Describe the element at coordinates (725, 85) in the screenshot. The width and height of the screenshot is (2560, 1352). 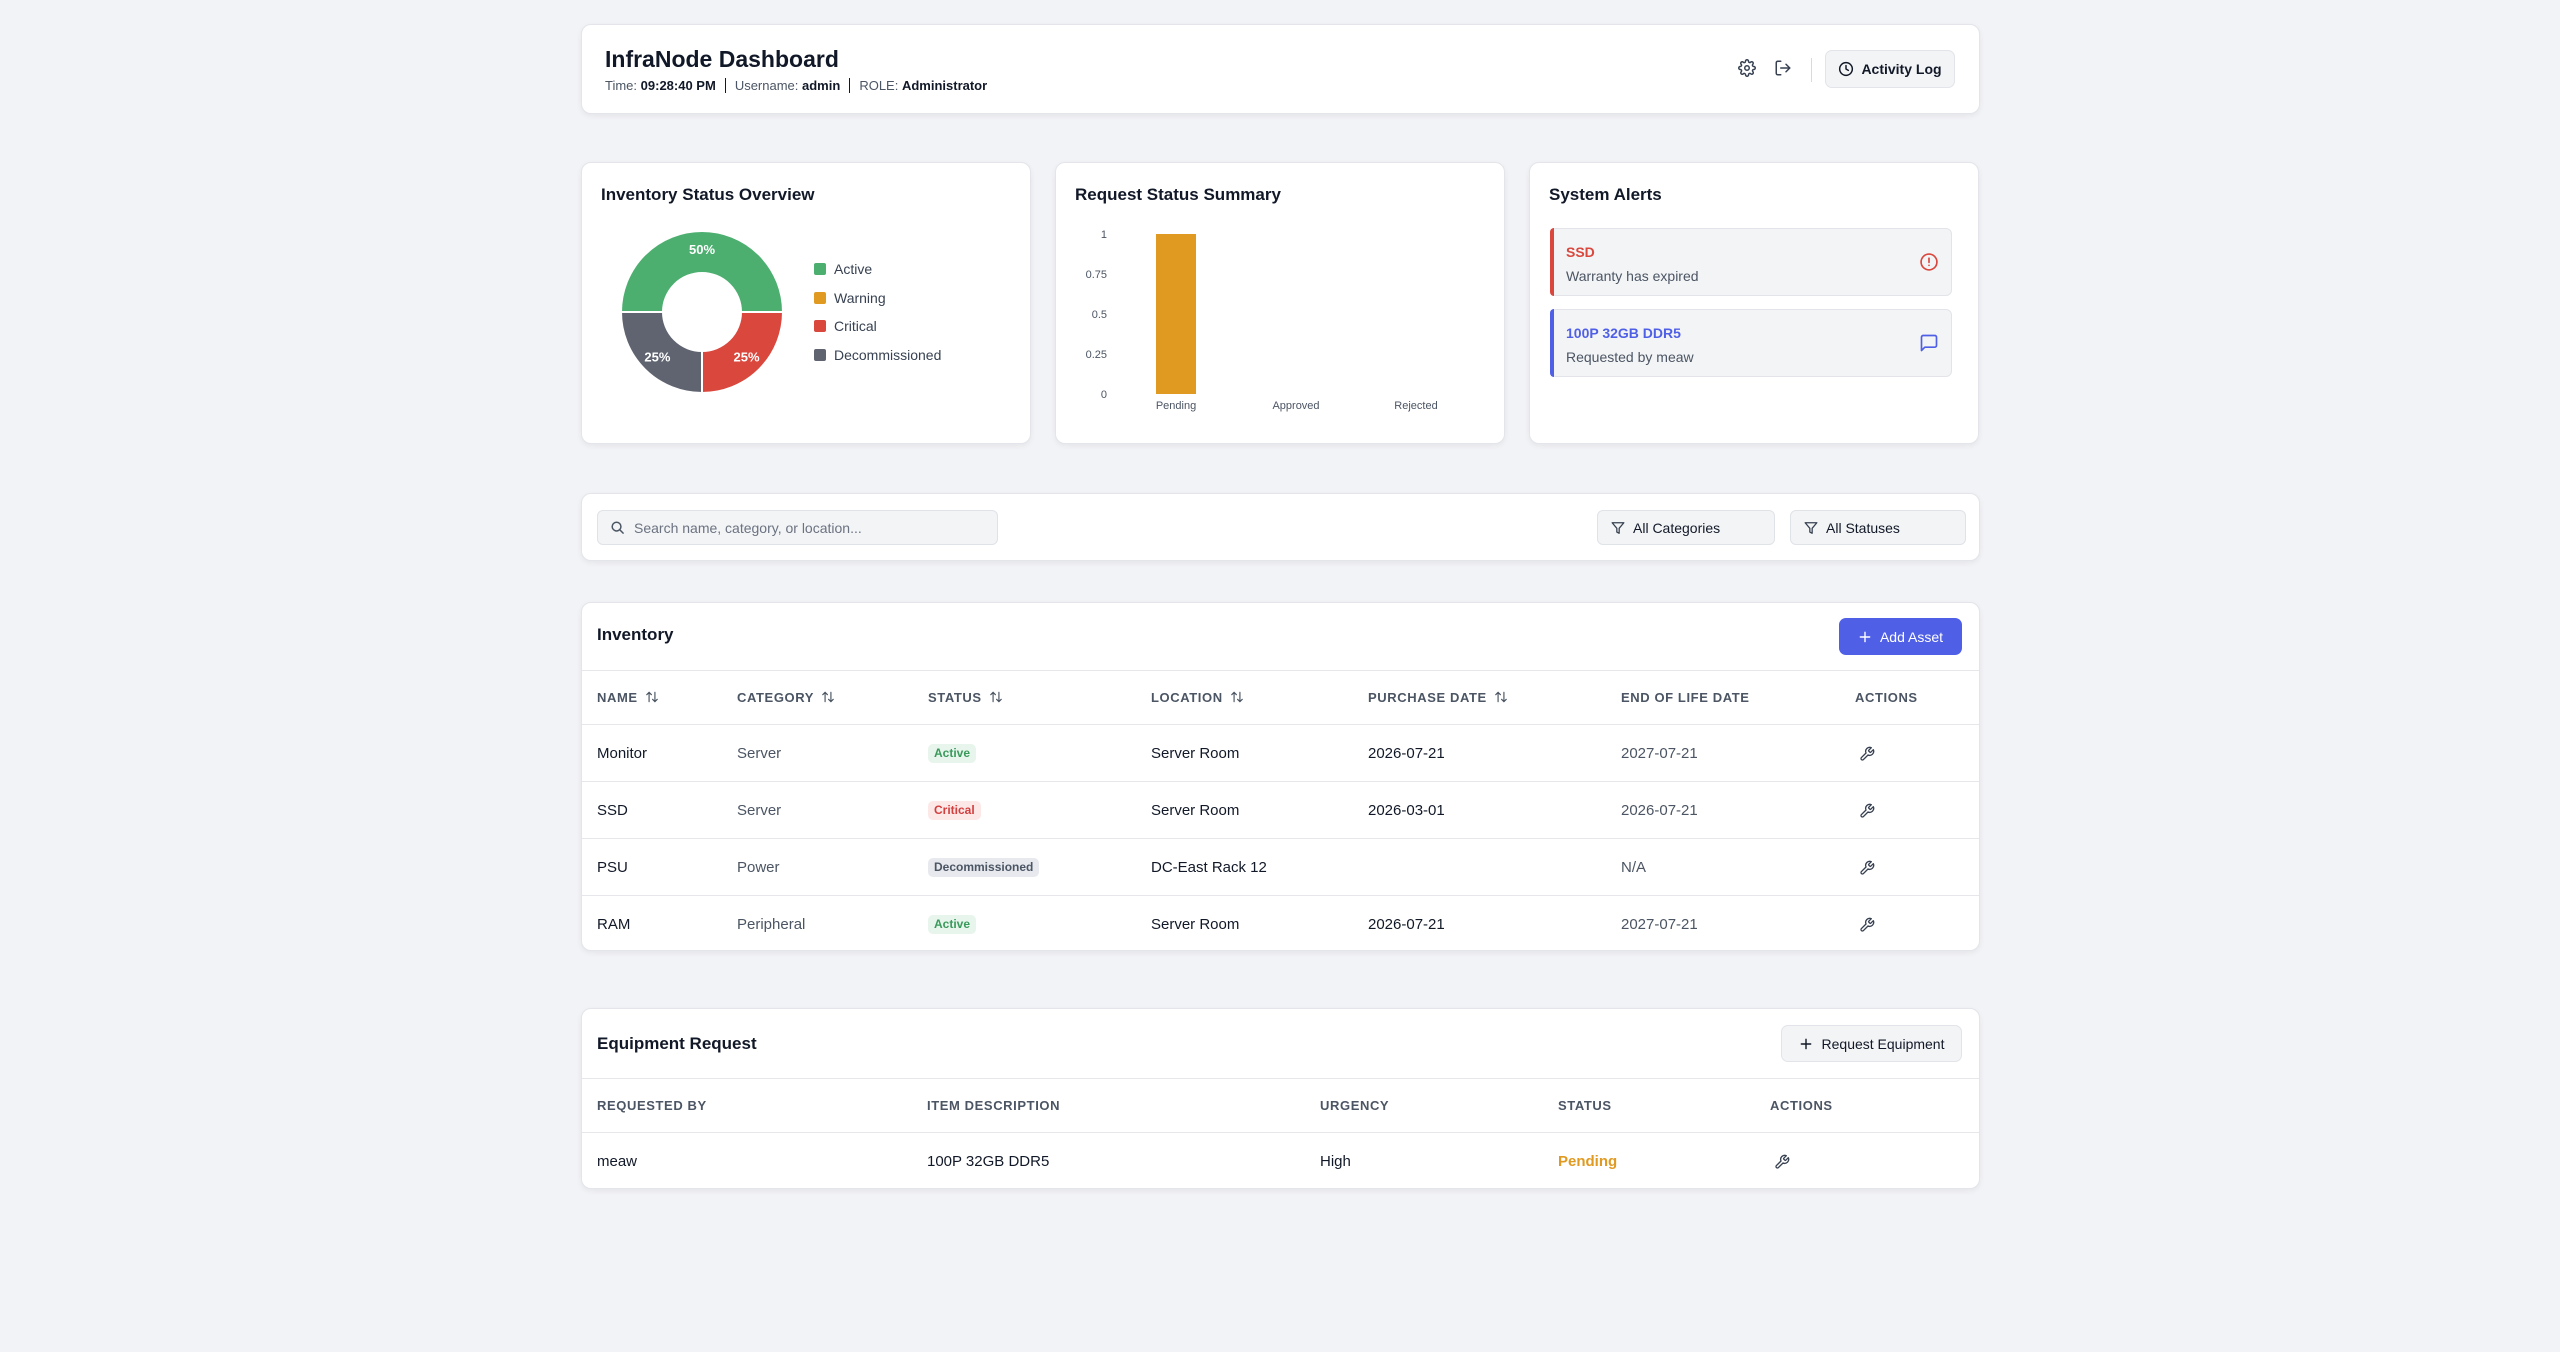
I see `divider` at that location.